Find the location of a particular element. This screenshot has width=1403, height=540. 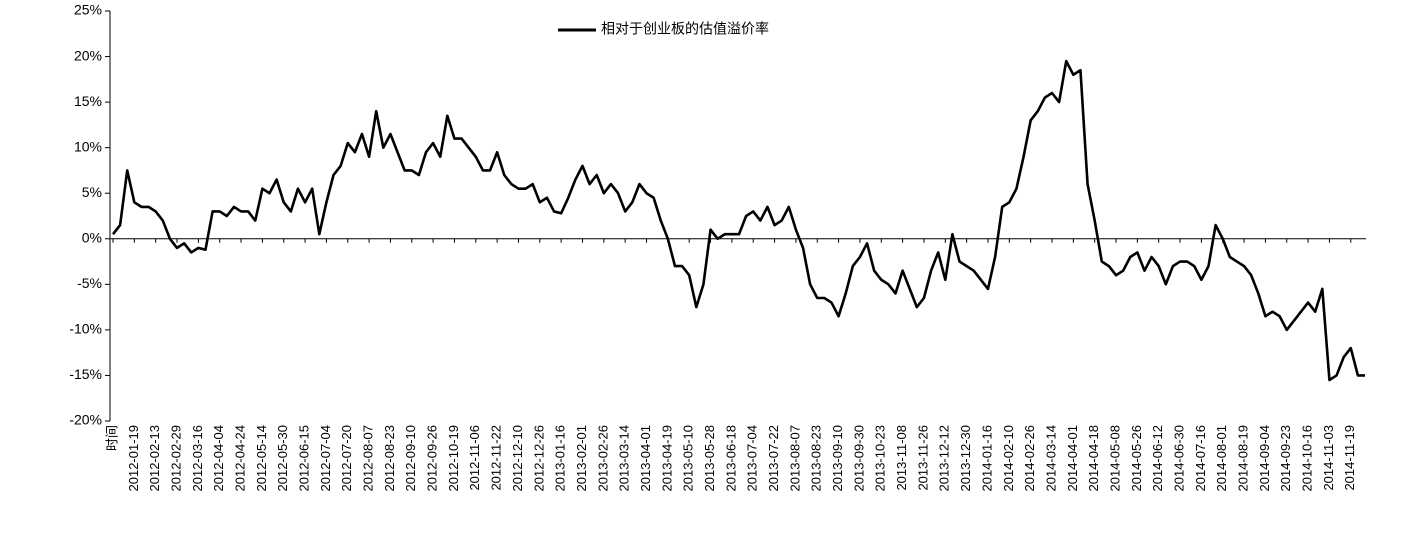

x-tick-label: 2013-11-26 is located at coordinates (922, 458).